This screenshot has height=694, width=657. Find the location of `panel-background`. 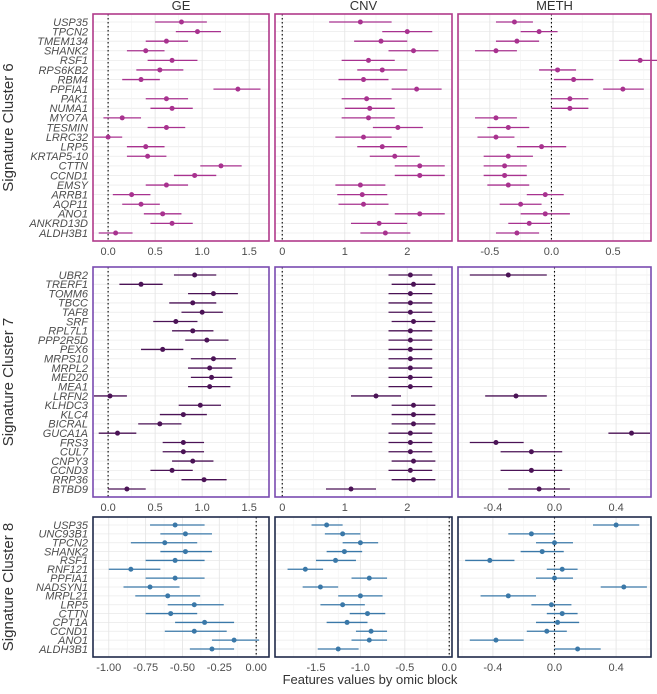

panel-background is located at coordinates (181, 382).